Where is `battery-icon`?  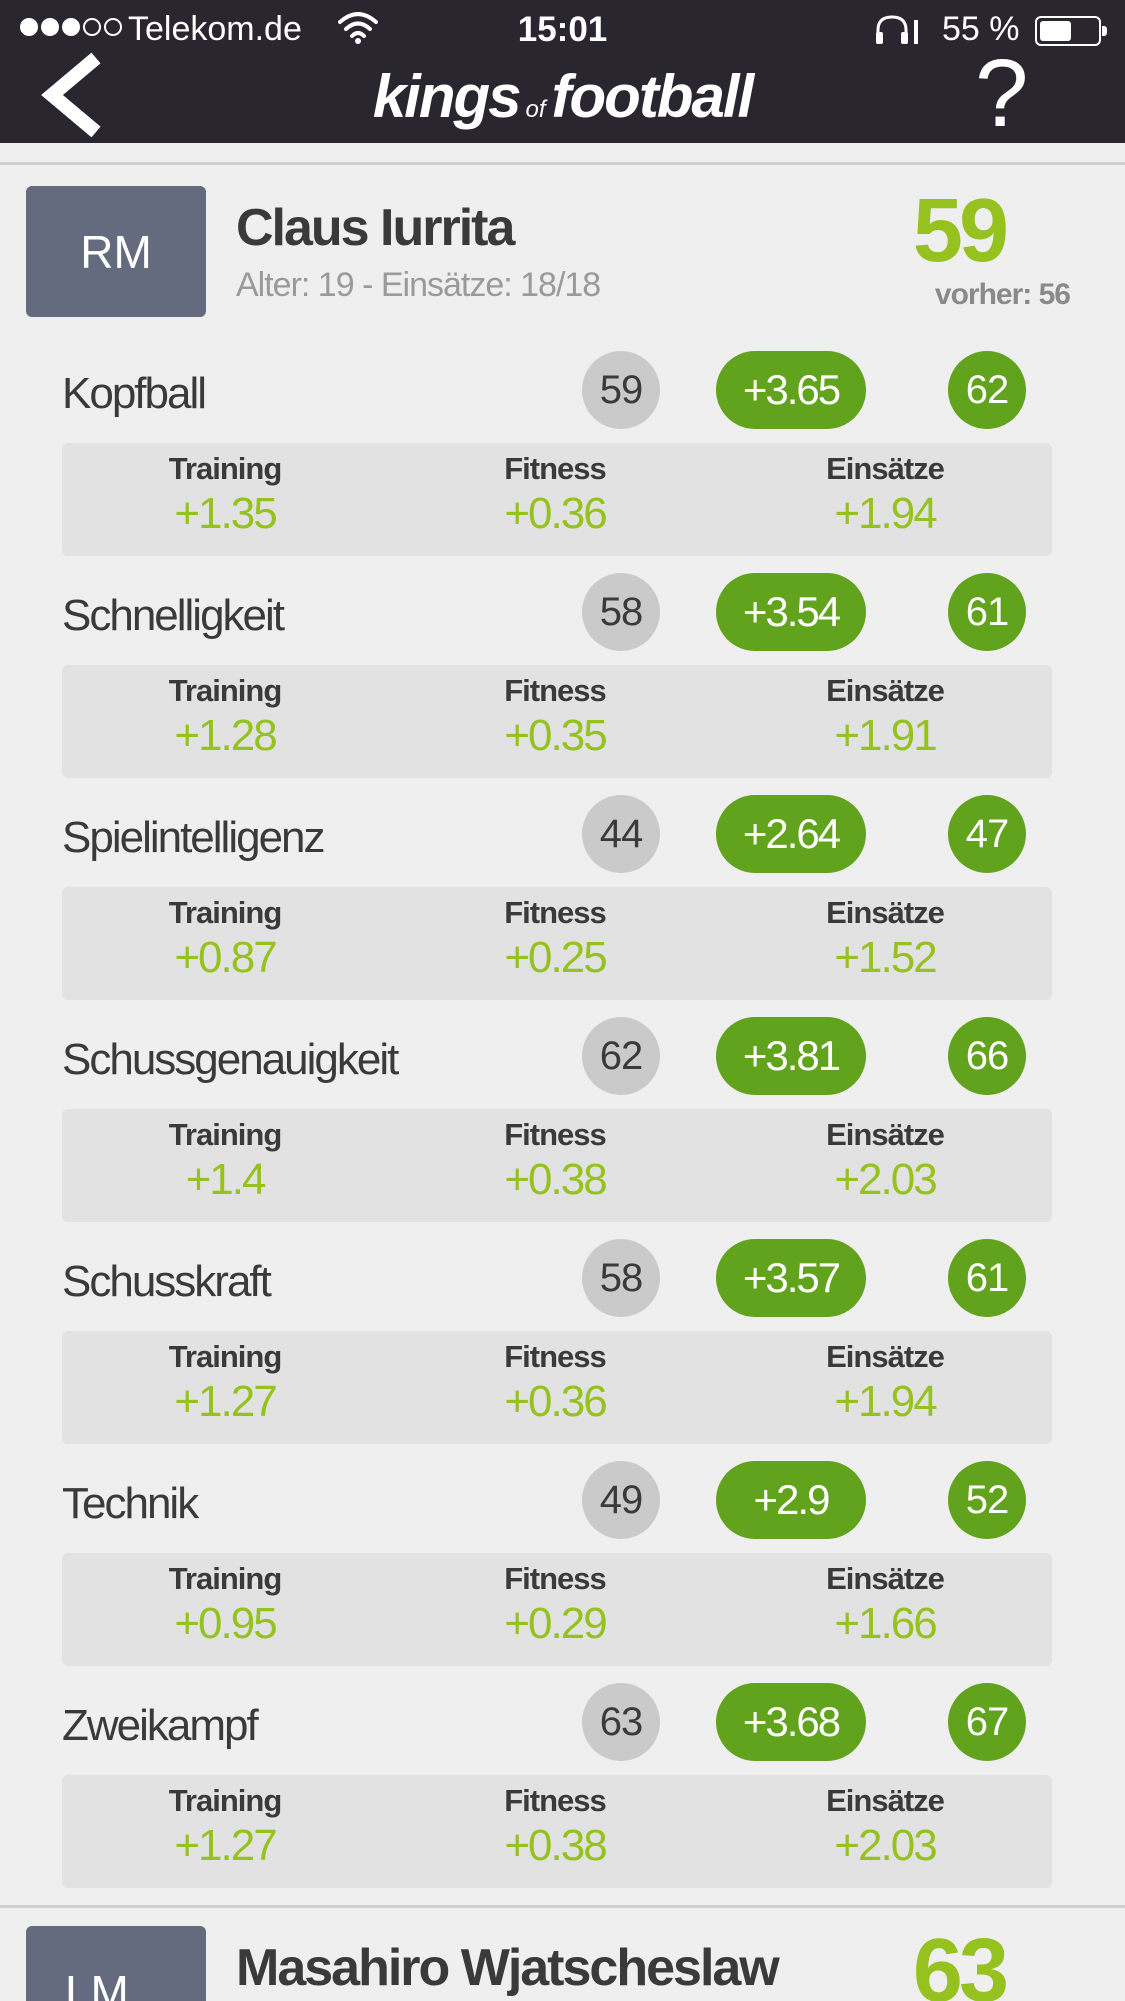
battery-icon is located at coordinates (1071, 31).